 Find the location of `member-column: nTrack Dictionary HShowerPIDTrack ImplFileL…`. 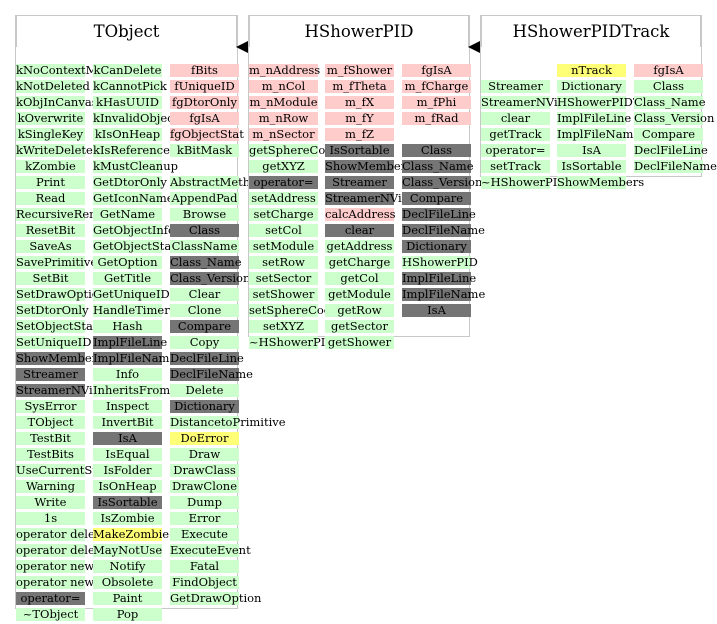

member-column: nTrack Dictionary HShowerPIDTrack ImplFileL… is located at coordinates (612, 128).